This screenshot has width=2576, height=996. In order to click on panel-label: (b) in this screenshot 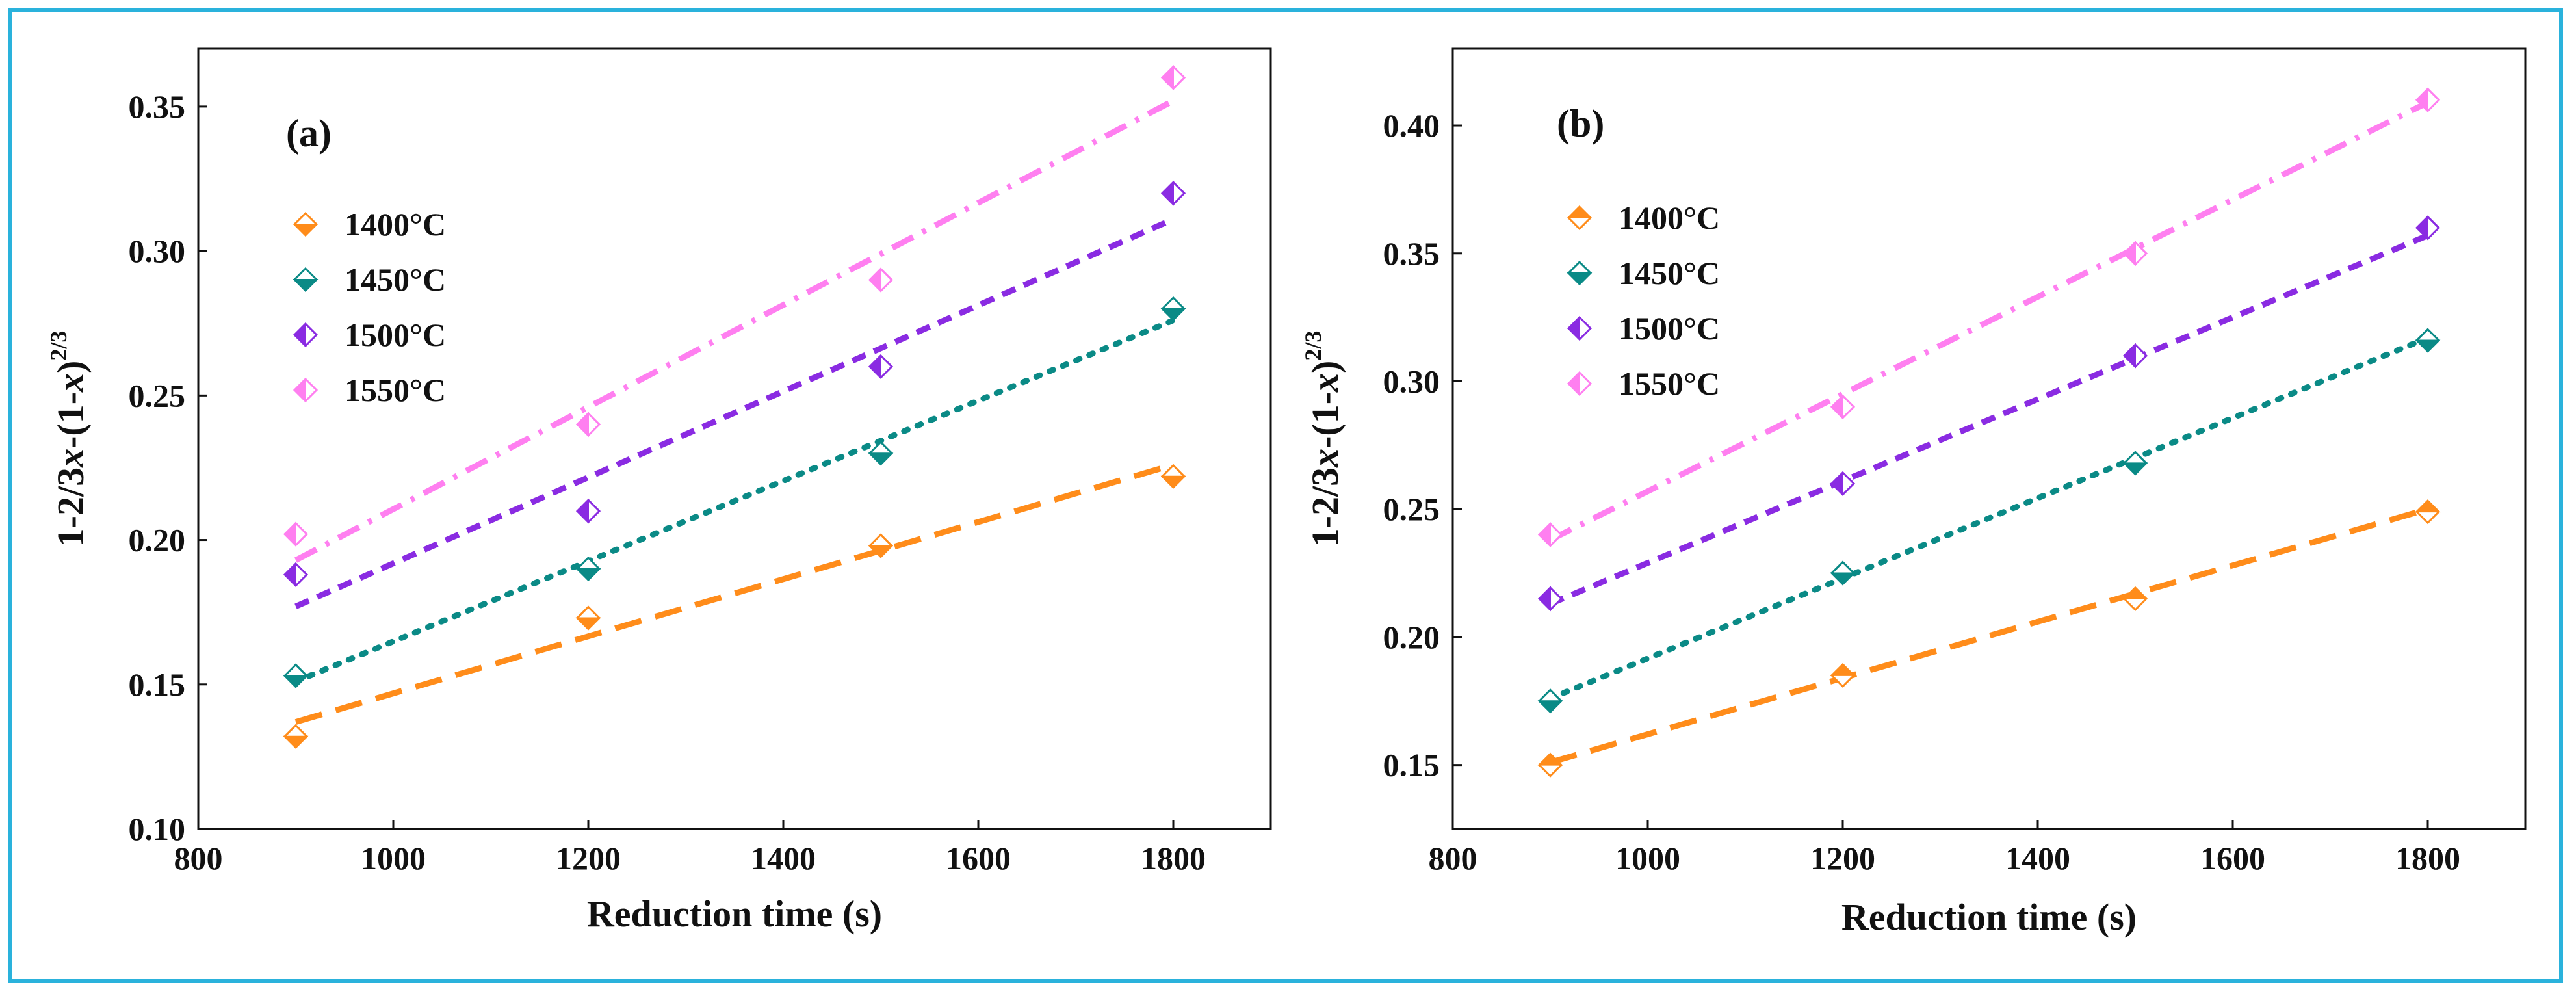, I will do `click(1581, 124)`.